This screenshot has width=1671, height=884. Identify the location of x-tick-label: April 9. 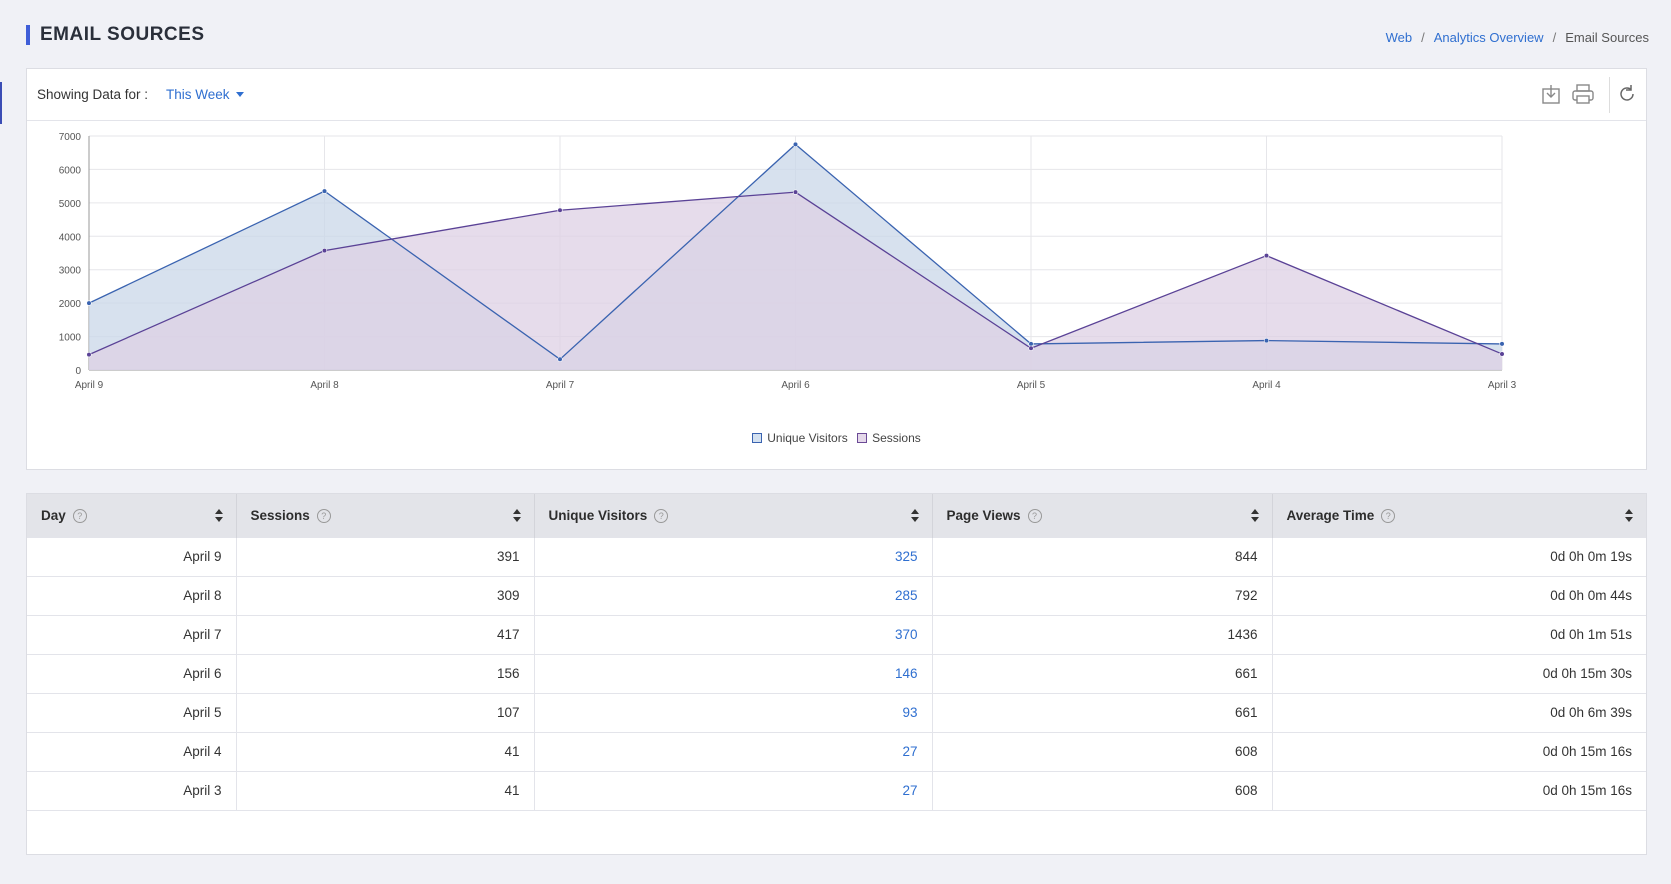
(89, 385).